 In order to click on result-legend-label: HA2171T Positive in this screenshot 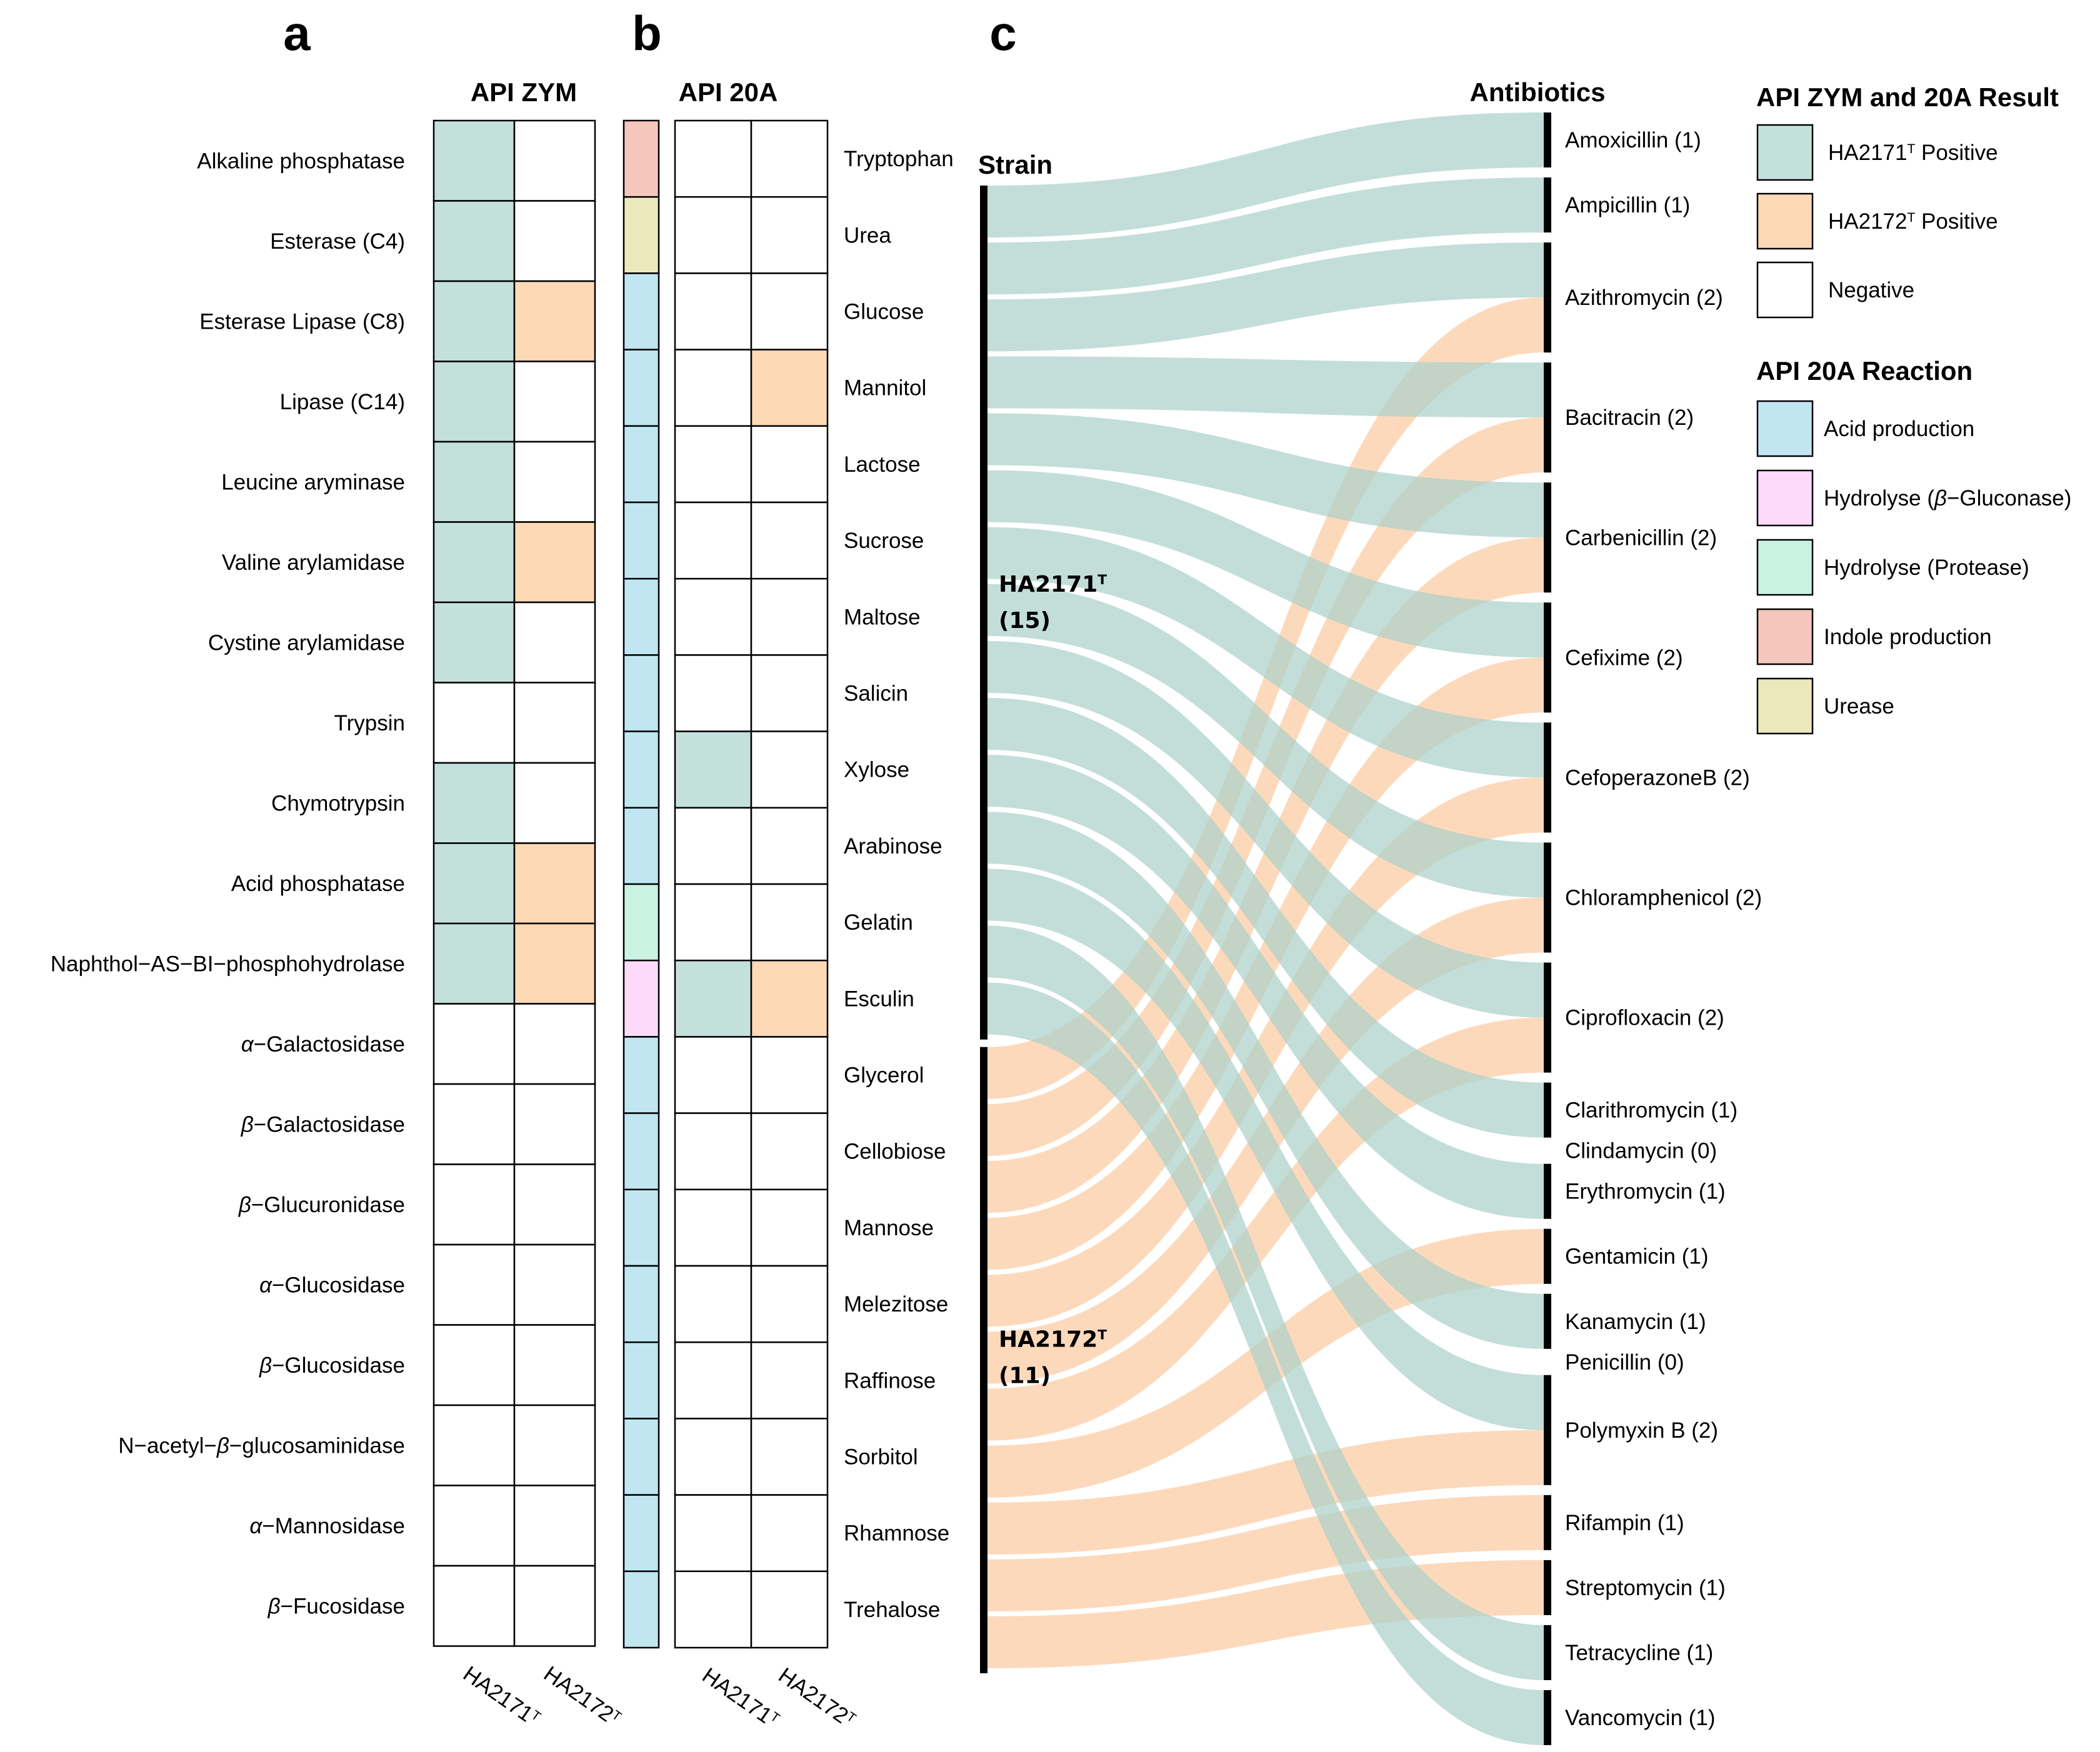, I will do `click(1913, 153)`.